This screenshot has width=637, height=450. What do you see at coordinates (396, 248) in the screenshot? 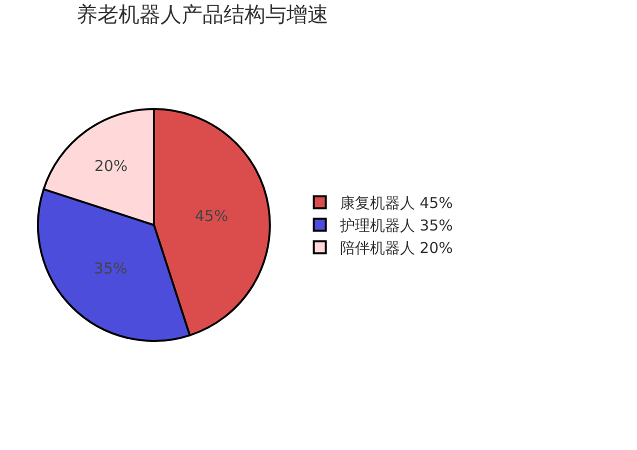
I see `legend-label: 陪伴机器人 20%` at bounding box center [396, 248].